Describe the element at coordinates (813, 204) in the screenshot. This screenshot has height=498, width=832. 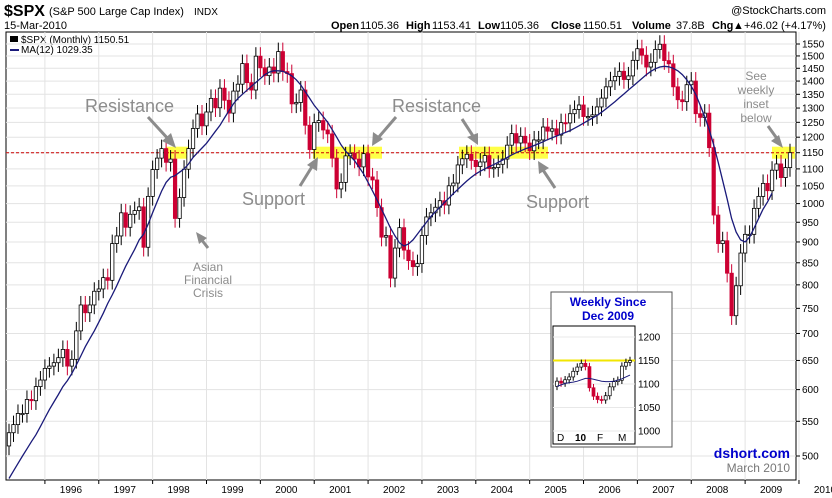
I see `y-tick-label: 1000` at that location.